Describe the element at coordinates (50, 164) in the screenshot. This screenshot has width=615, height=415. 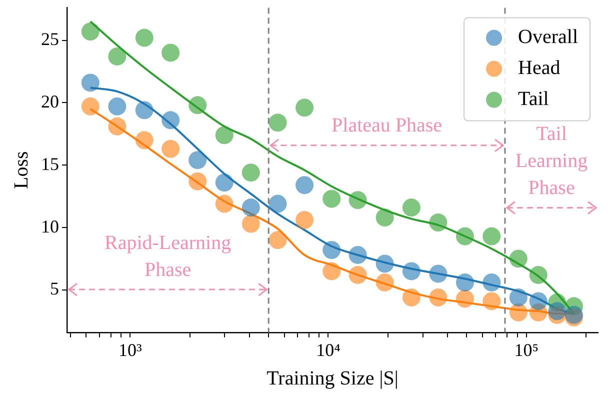
I see `y-tick-label: 15` at that location.